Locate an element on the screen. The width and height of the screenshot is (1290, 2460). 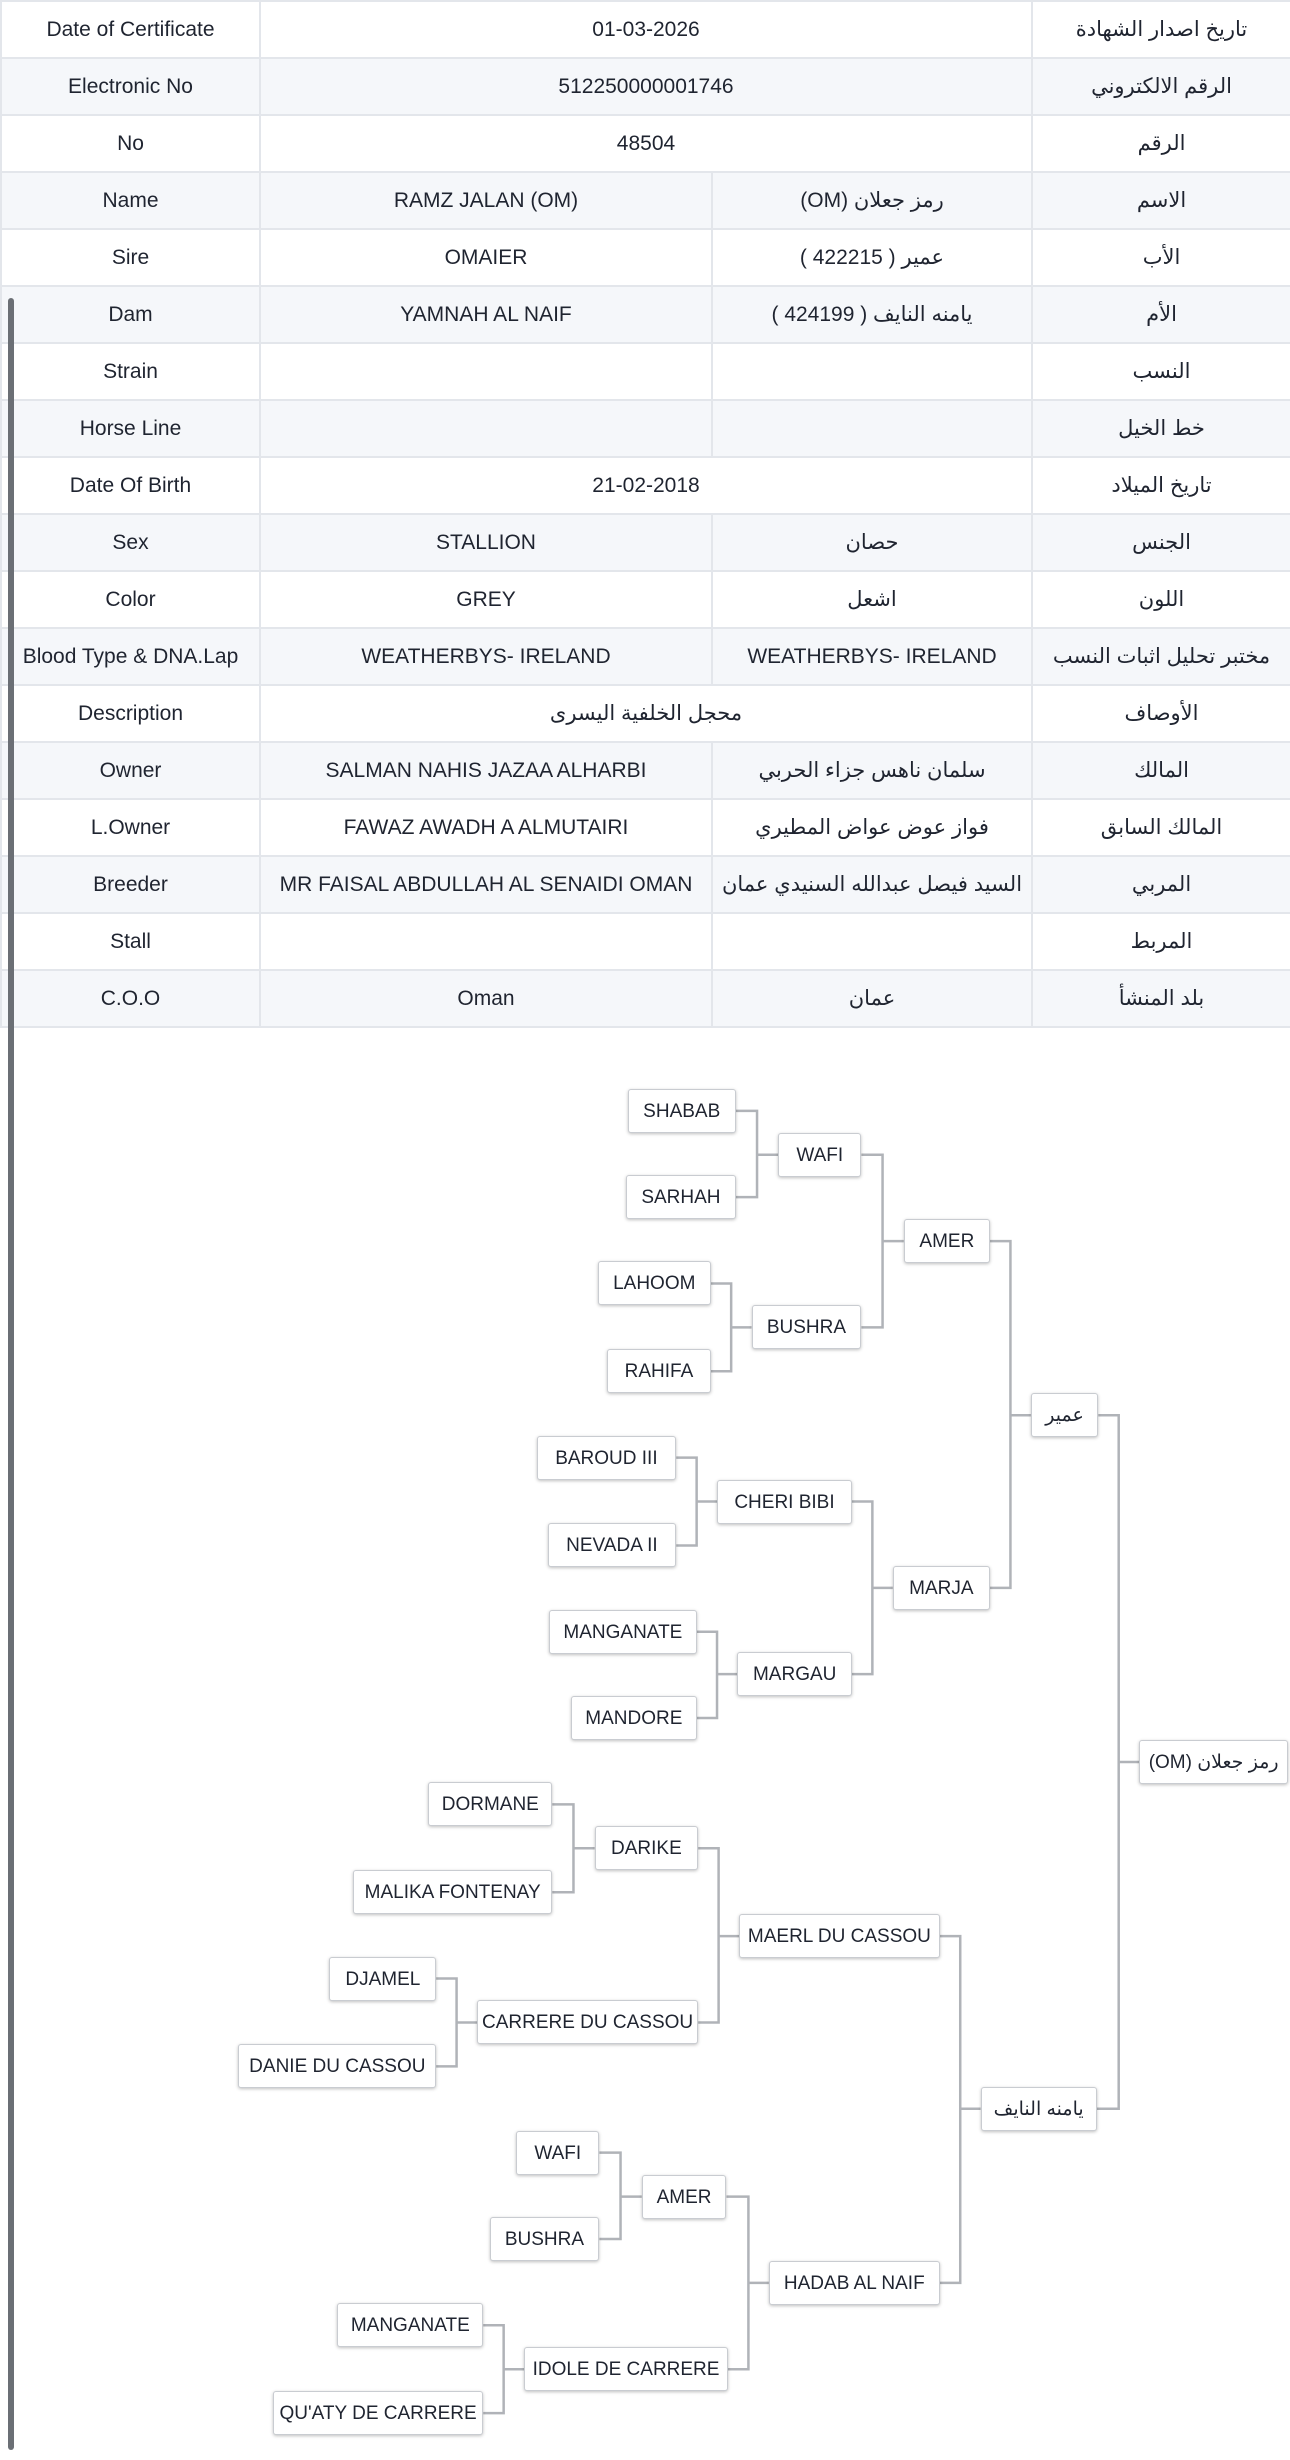
value-en: FAWAZ AWADH A ALMUTAIRI is located at coordinates (486, 827).